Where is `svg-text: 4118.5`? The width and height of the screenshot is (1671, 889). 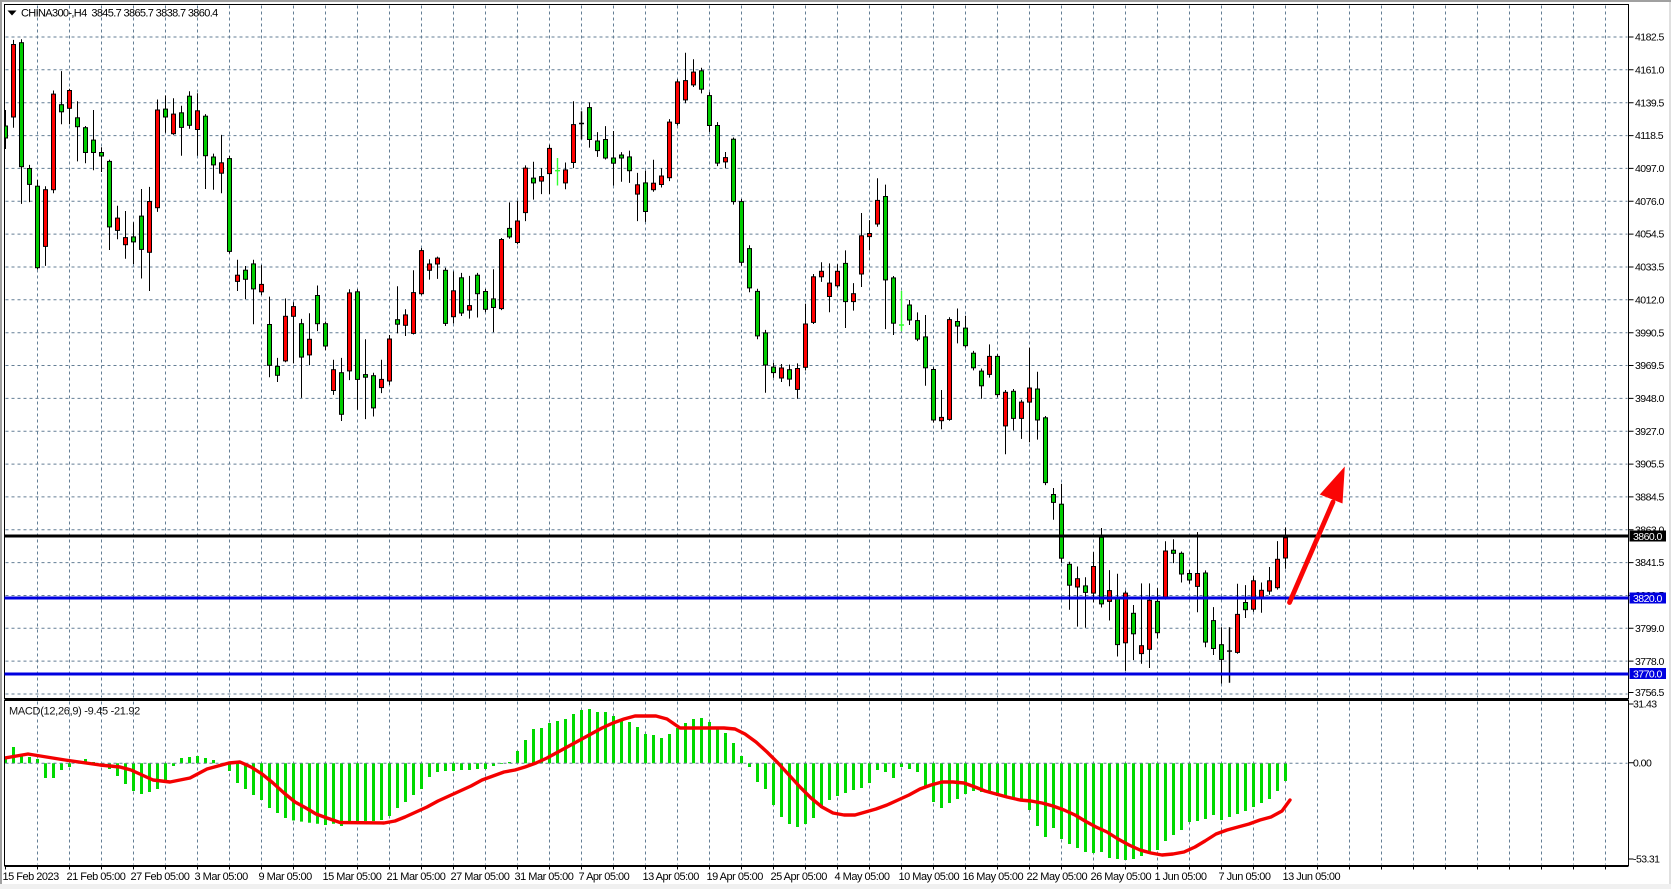
svg-text: 4118.5 is located at coordinates (1649, 136).